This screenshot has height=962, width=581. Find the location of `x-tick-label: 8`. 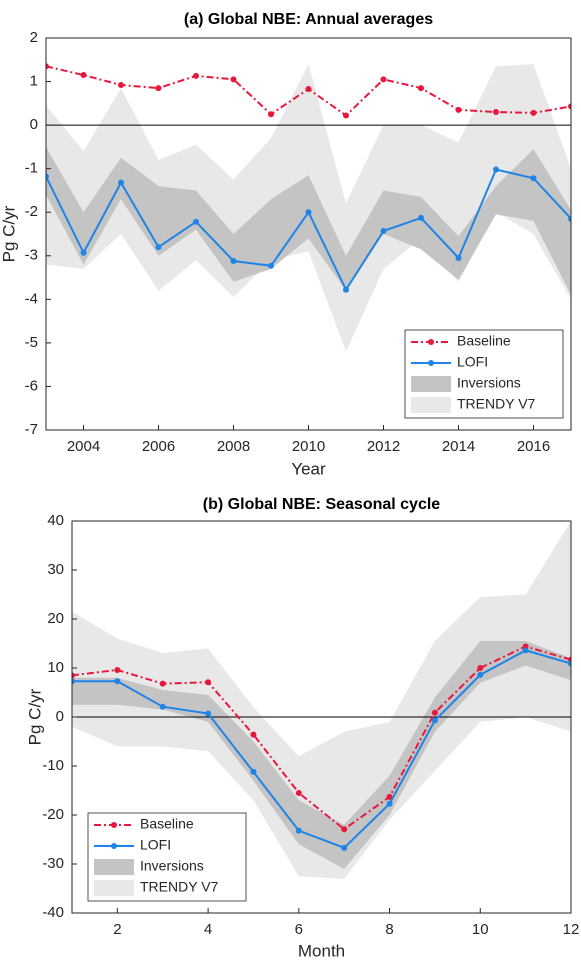

x-tick-label: 8 is located at coordinates (389, 929).